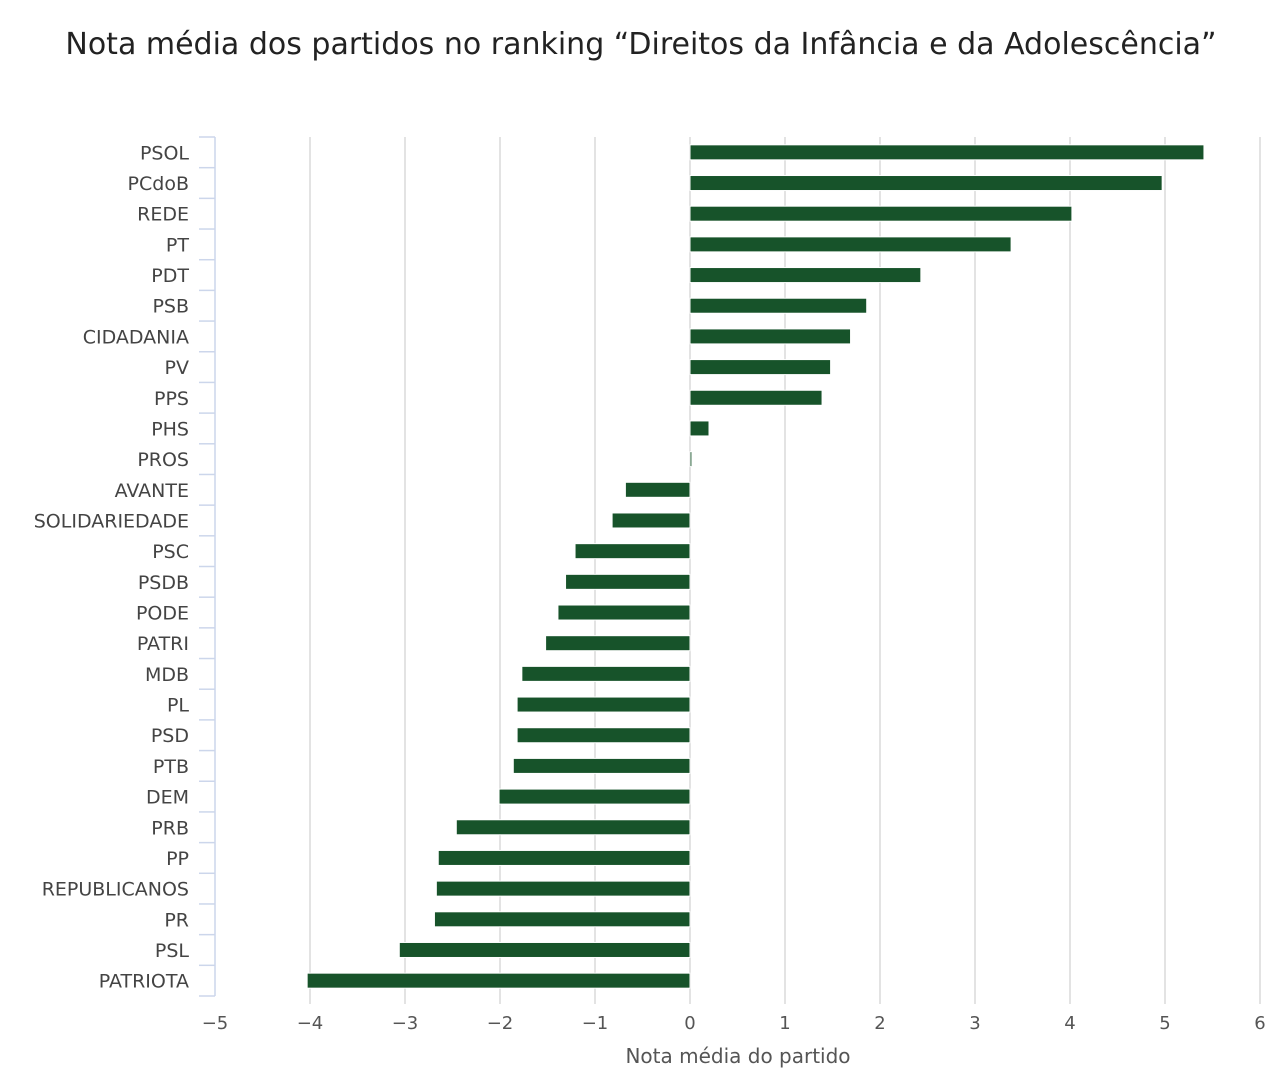  Describe the element at coordinates (770, 336) in the screenshot. I see `bar-cidadania` at that location.